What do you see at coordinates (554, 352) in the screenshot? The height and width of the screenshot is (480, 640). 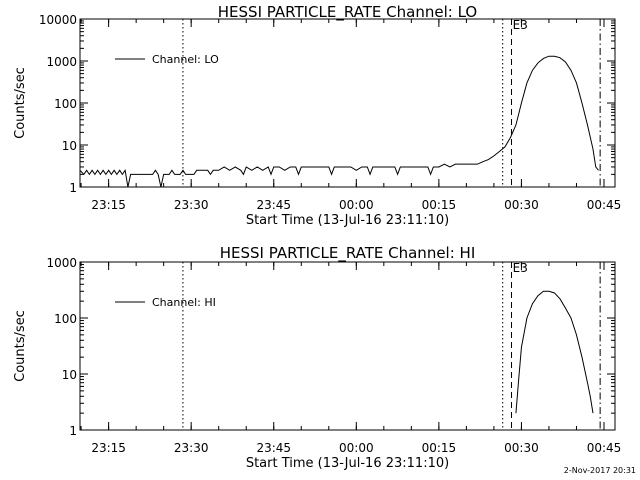 I see `series-line` at bounding box center [554, 352].